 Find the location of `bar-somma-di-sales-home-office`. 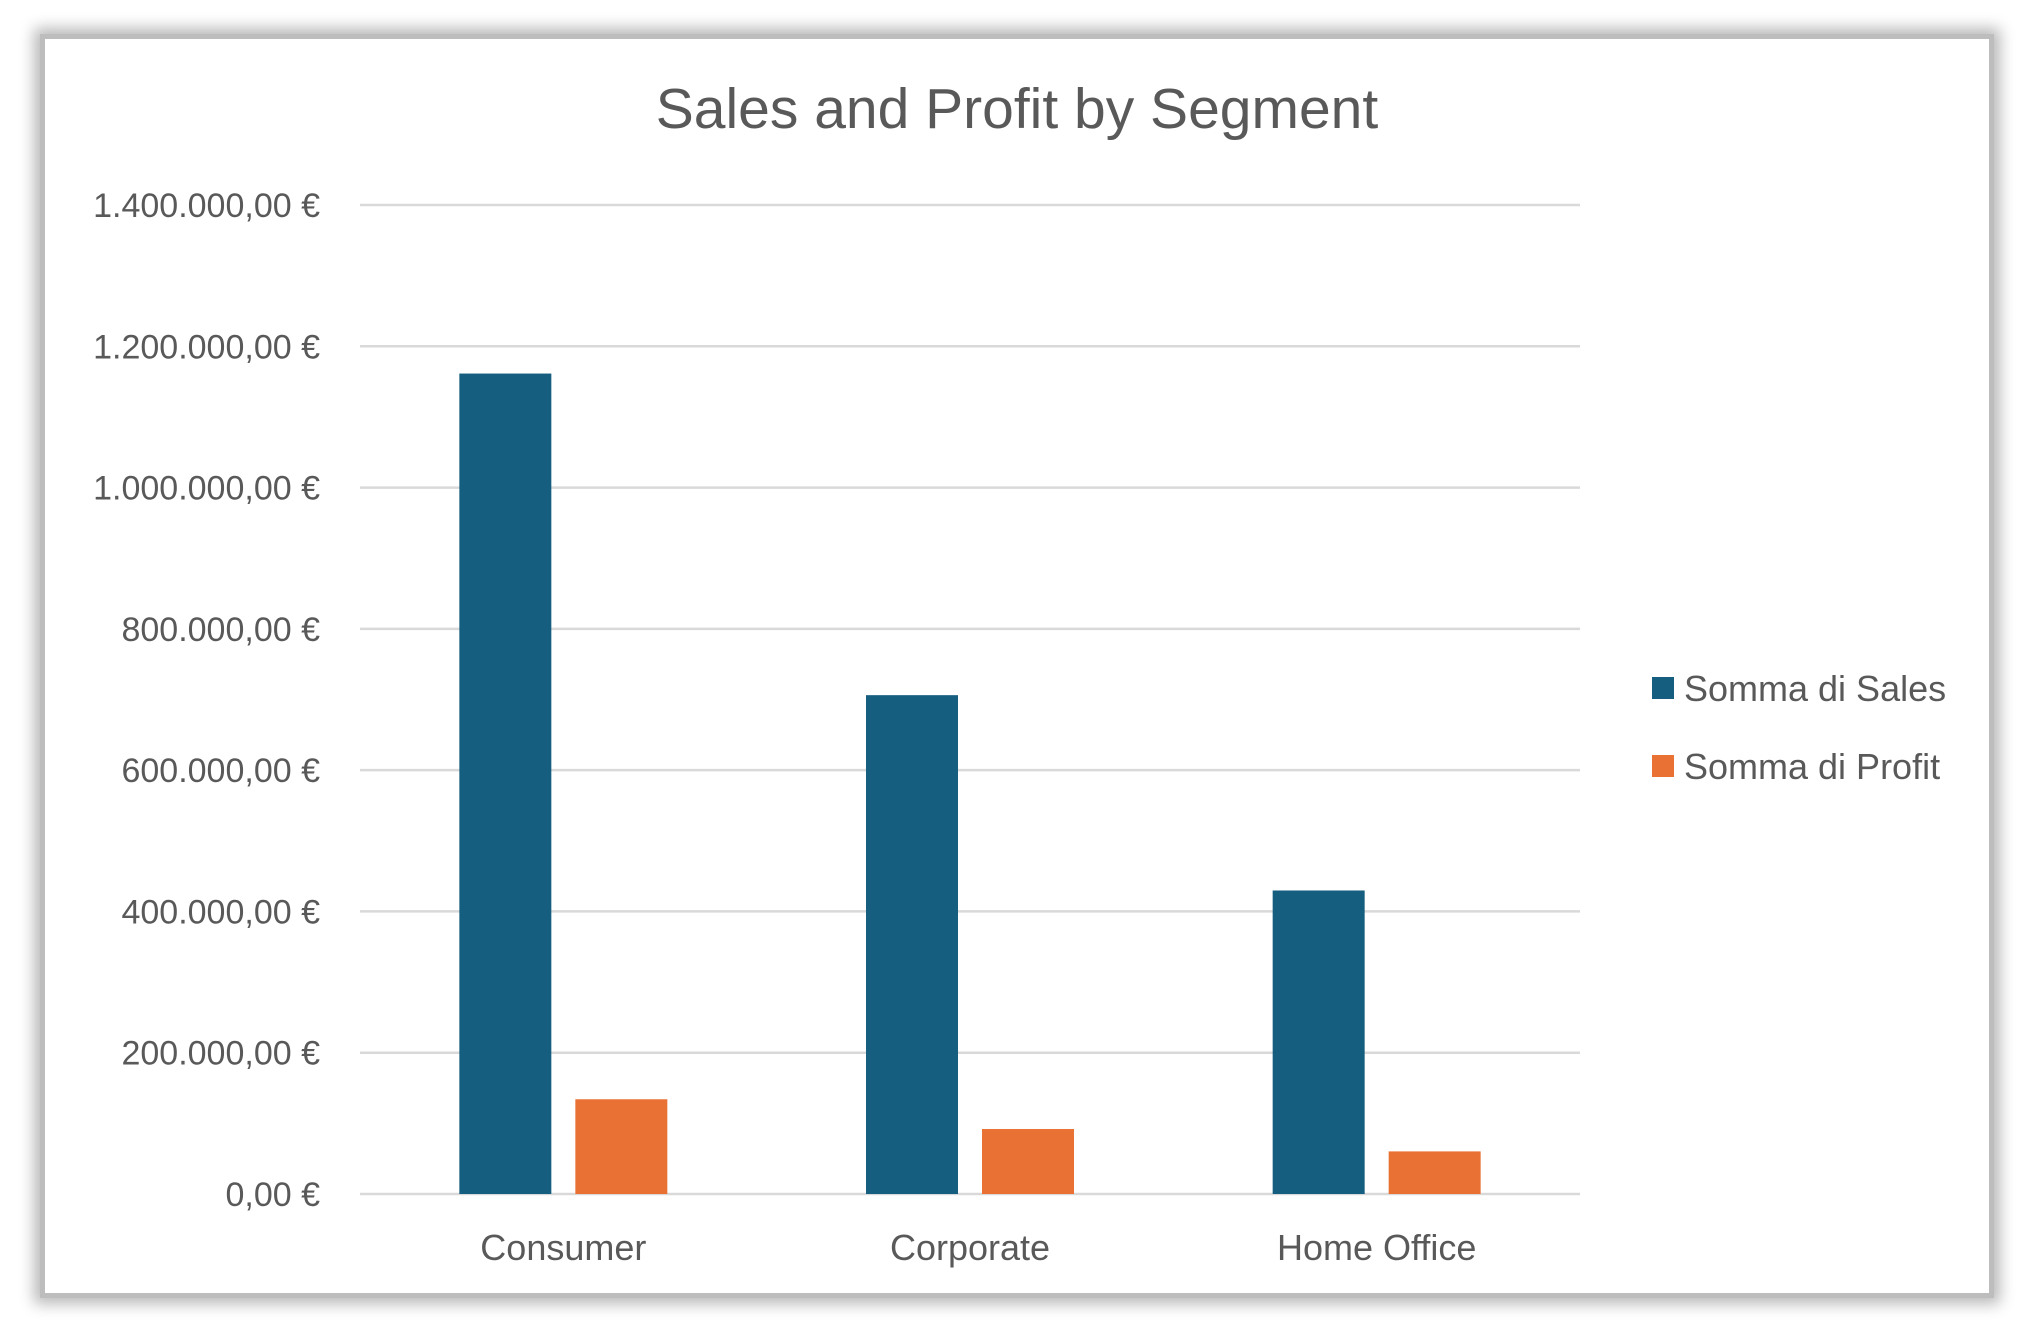

bar-somma-di-sales-home-office is located at coordinates (1318, 1042).